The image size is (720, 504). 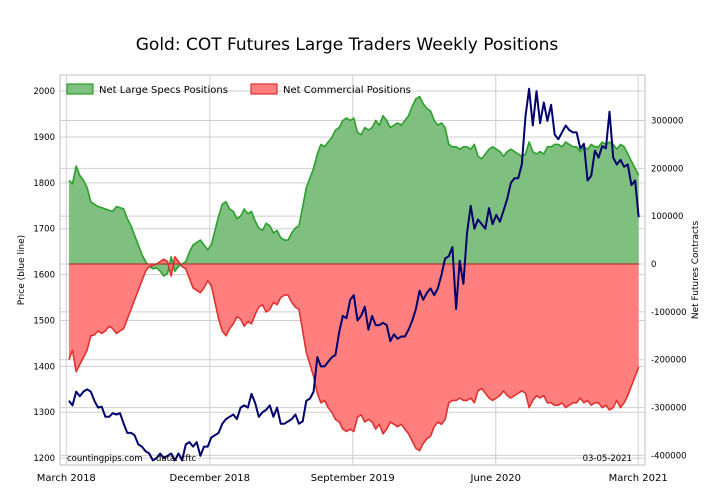 What do you see at coordinates (66, 478) in the screenshot?
I see `x-tick-label: March 2018` at bounding box center [66, 478].